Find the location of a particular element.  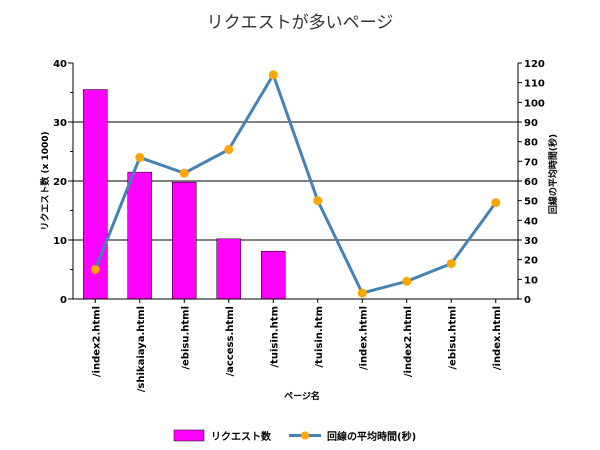

right-axis-title: 回線の平均時間(秒) is located at coordinates (553, 174).